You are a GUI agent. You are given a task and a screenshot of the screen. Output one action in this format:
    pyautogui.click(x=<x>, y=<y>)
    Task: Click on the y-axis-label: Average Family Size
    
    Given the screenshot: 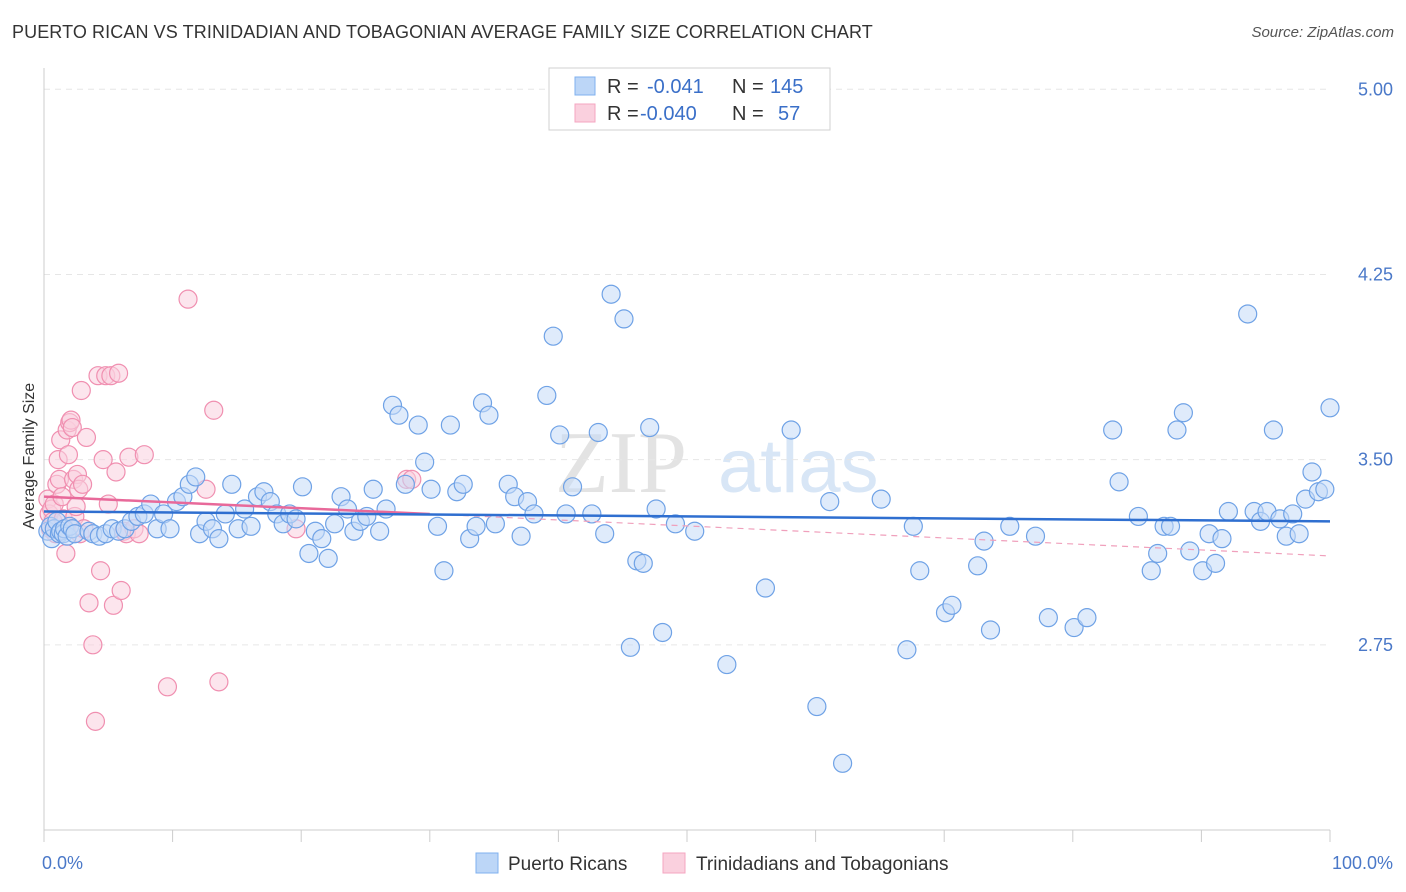 What is the action you would take?
    pyautogui.click(x=29, y=456)
    